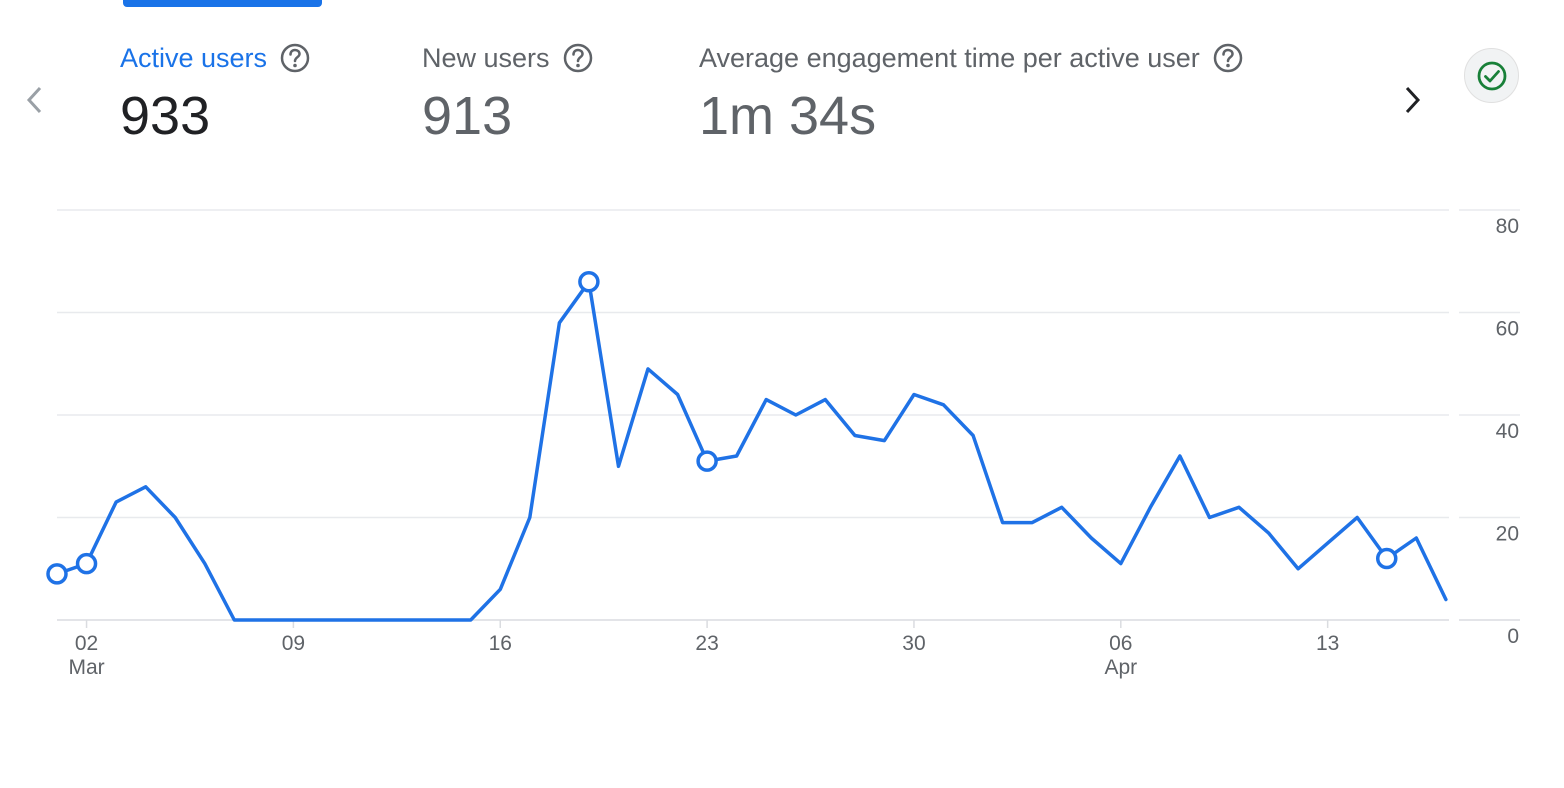  I want to click on y-tick-label: 40, so click(1507, 431).